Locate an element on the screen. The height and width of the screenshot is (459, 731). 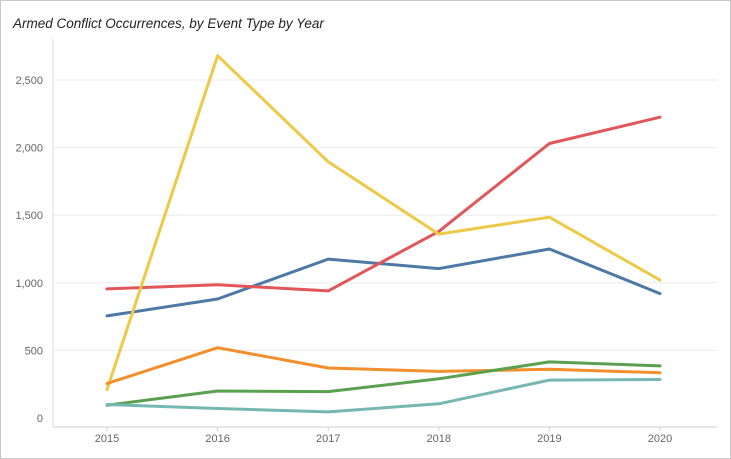
y-tick-label: 2,000 is located at coordinates (29, 149).